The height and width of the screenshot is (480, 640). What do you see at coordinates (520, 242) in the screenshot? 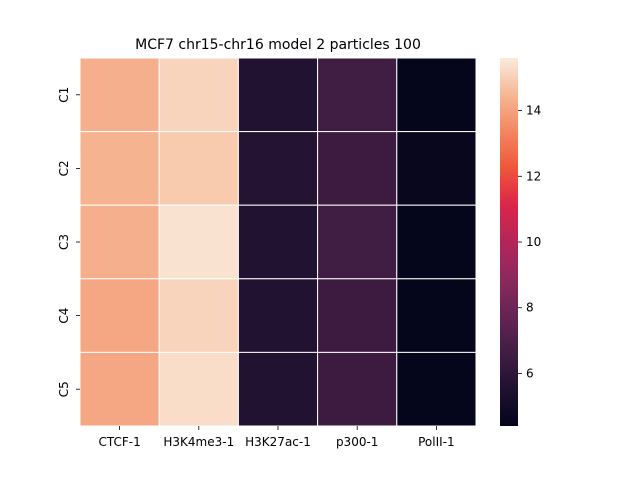
I see `colorbar: 6 8 10 12 14` at bounding box center [520, 242].